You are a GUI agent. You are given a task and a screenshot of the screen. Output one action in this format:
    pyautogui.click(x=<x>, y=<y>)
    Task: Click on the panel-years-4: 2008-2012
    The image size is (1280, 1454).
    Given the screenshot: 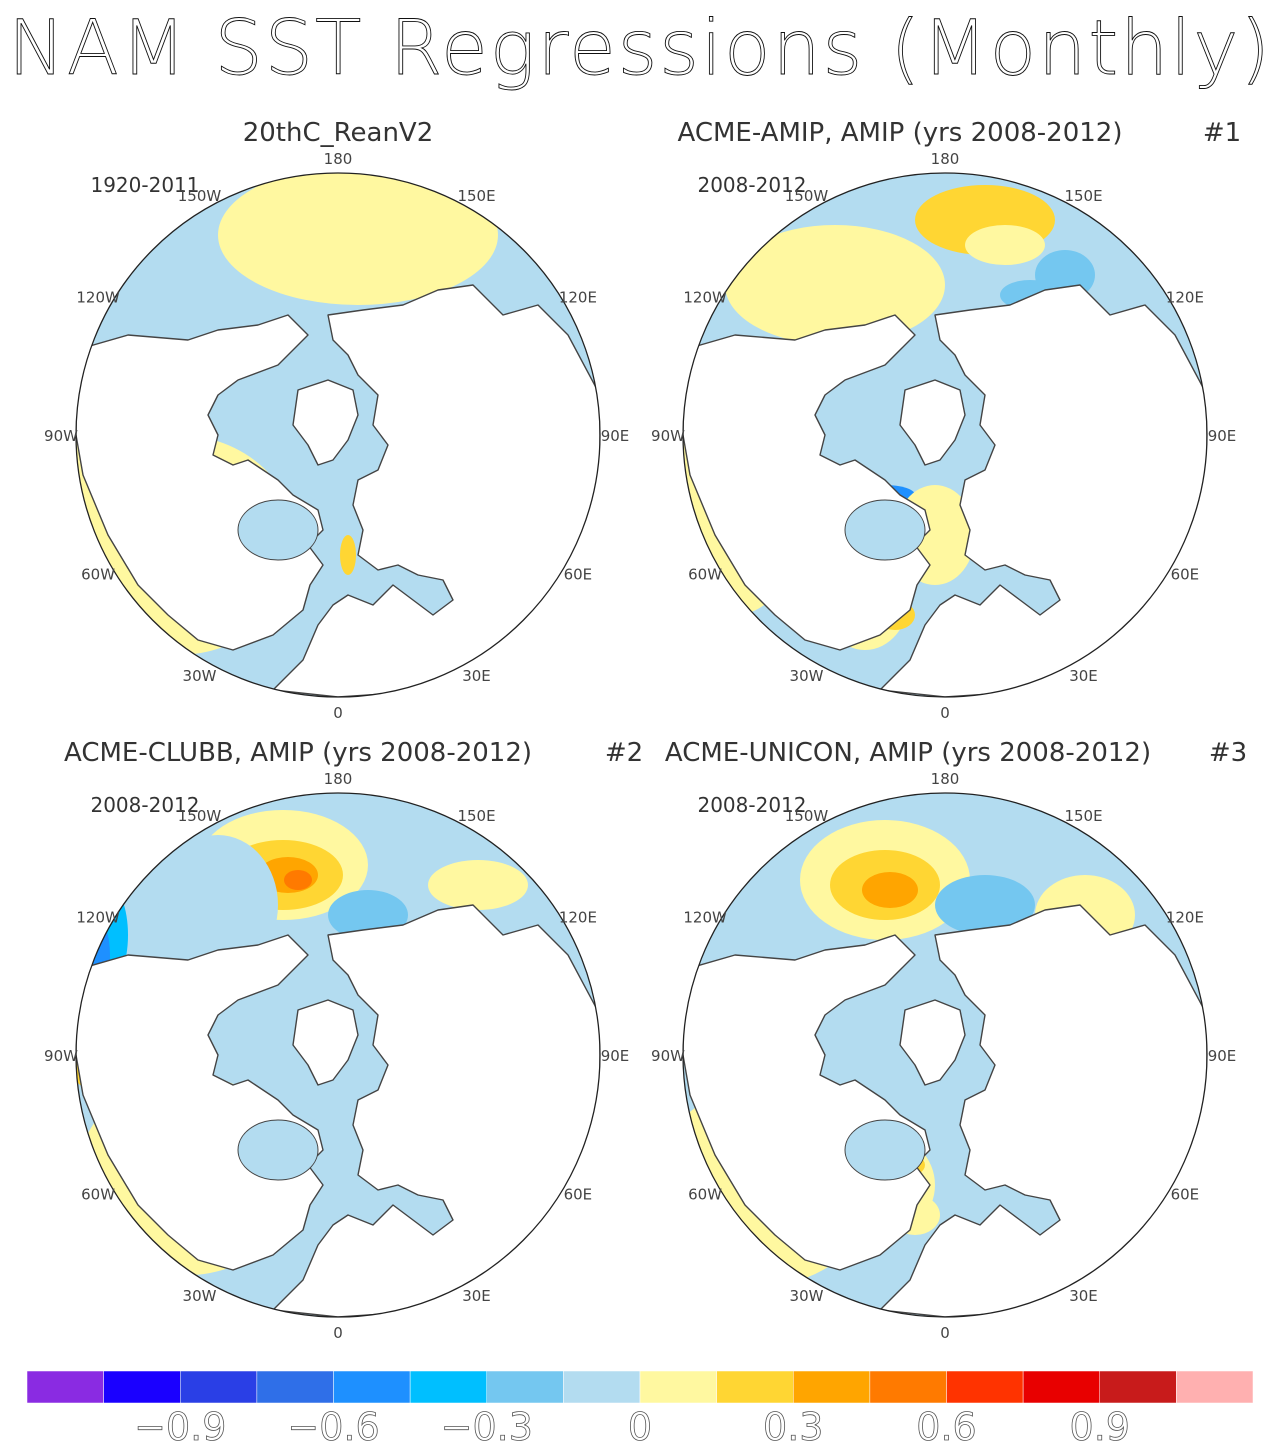 What is the action you would take?
    pyautogui.click(x=751, y=805)
    